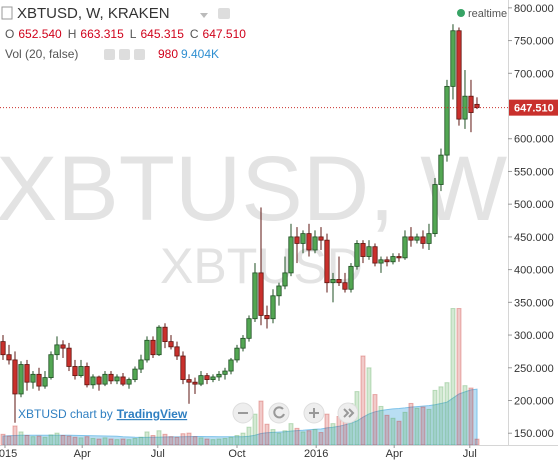  What do you see at coordinates (236, 454) in the screenshot?
I see `x-tick-label: Oct` at bounding box center [236, 454].